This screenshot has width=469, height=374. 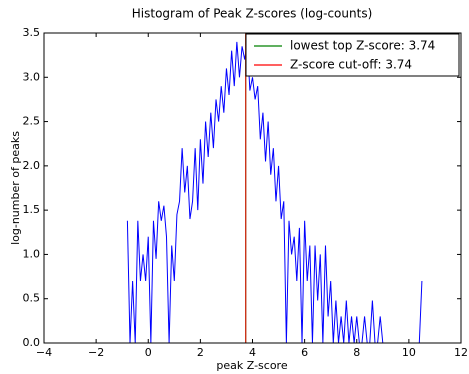 What do you see at coordinates (356, 352) in the screenshot?
I see `x-tick-label: 8` at bounding box center [356, 352].